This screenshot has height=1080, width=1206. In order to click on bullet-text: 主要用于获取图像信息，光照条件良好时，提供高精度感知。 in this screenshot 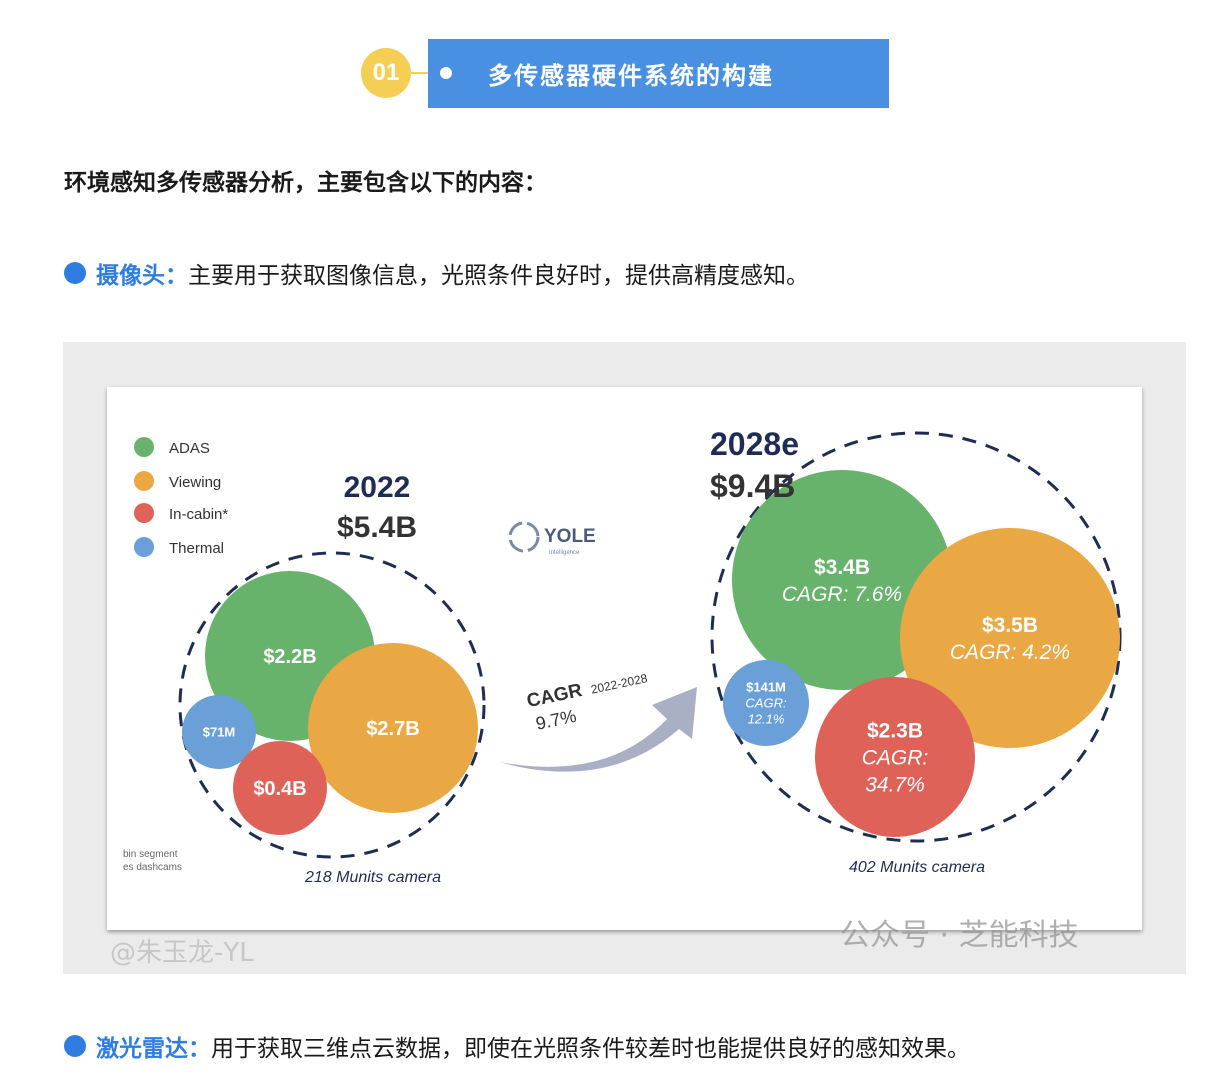, I will do `click(498, 276)`.